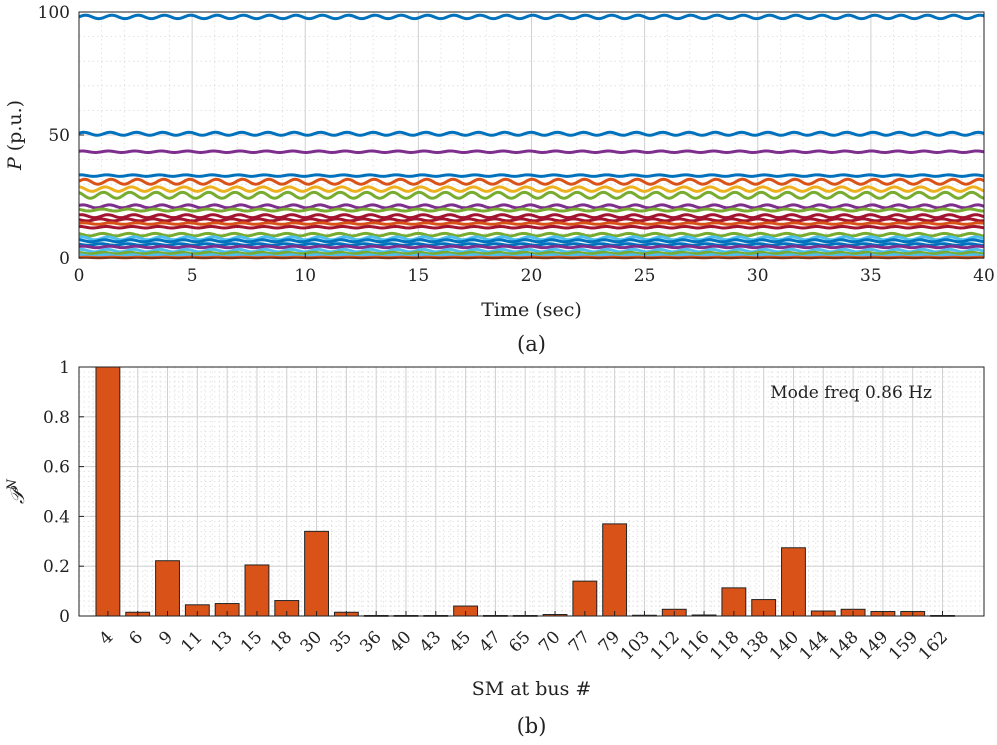  Describe the element at coordinates (430, 641) in the screenshot. I see `x-tick-label-bus-43: 43` at that location.